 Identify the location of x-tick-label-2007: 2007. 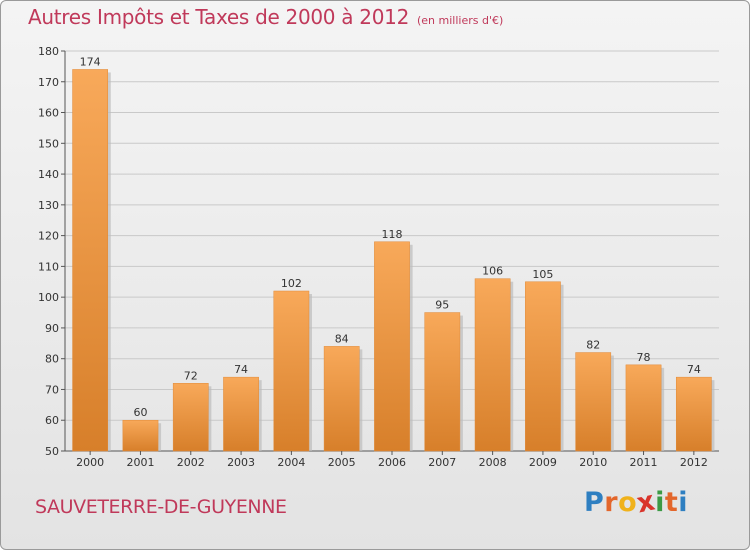
(442, 462).